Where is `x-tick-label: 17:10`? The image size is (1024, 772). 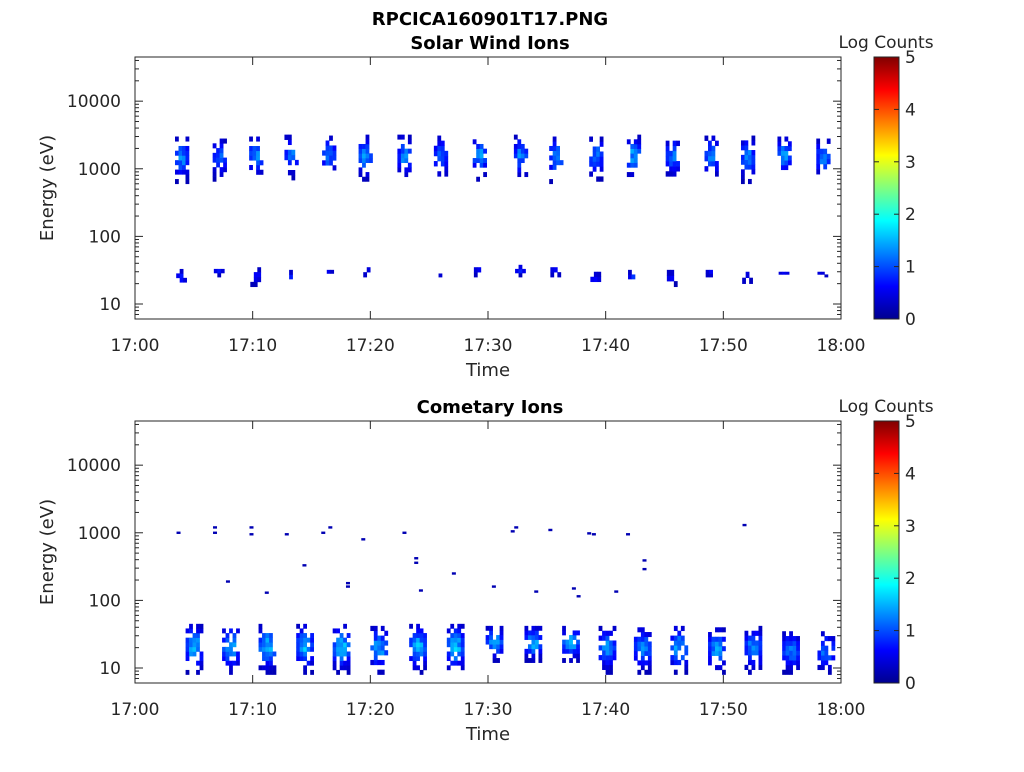
x-tick-label: 17:10 is located at coordinates (252, 346).